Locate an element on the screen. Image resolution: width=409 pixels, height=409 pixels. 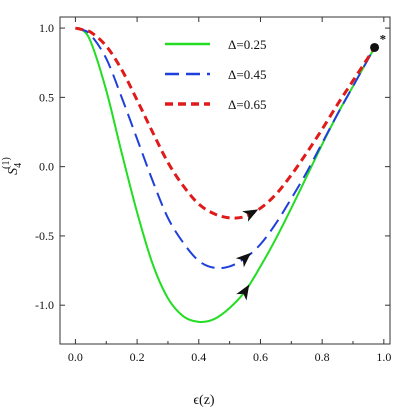
y-axis-label-sup: (1) is located at coordinates (6, 163).